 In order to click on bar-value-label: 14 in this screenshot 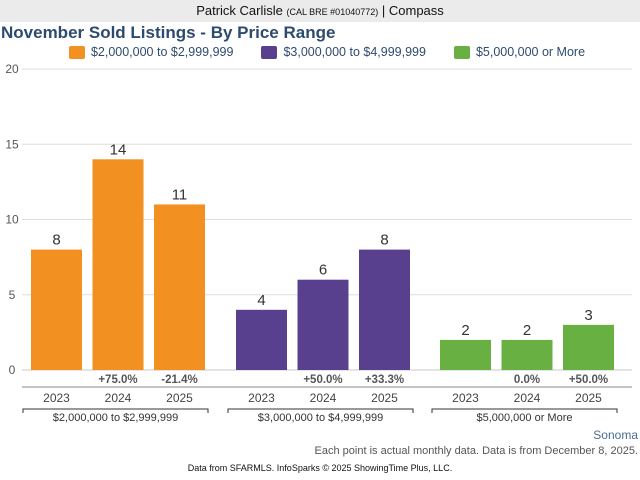, I will do `click(118, 149)`.